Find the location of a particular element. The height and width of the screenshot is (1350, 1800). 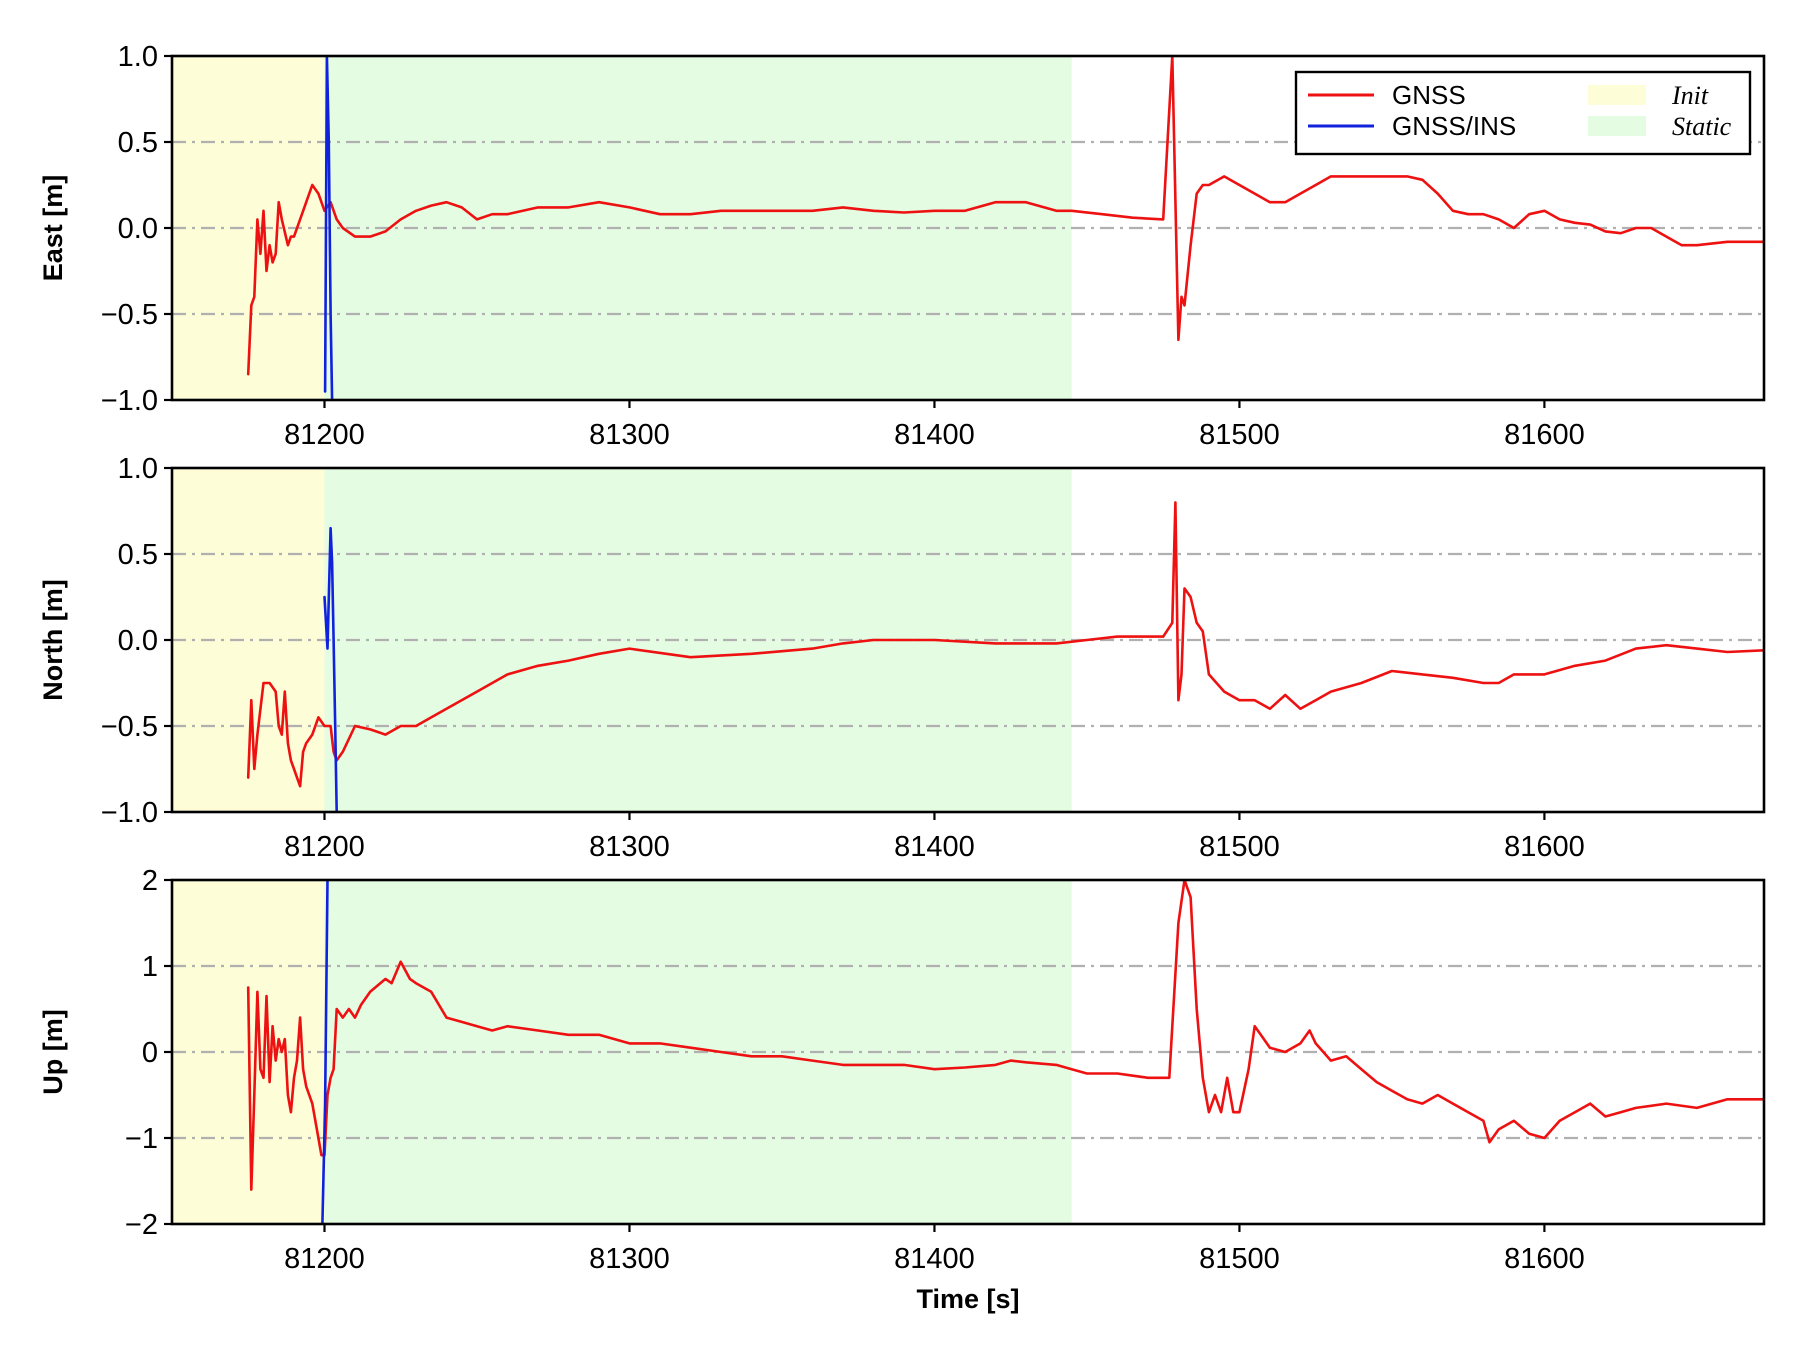

legend-label: GNSS/INS is located at coordinates (1454, 126).